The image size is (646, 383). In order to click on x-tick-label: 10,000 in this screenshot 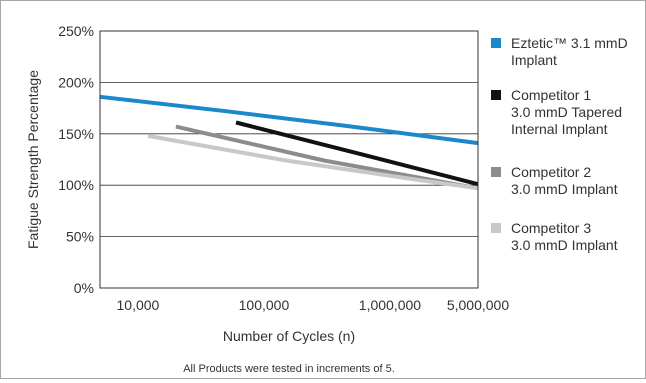, I will do `click(138, 305)`.